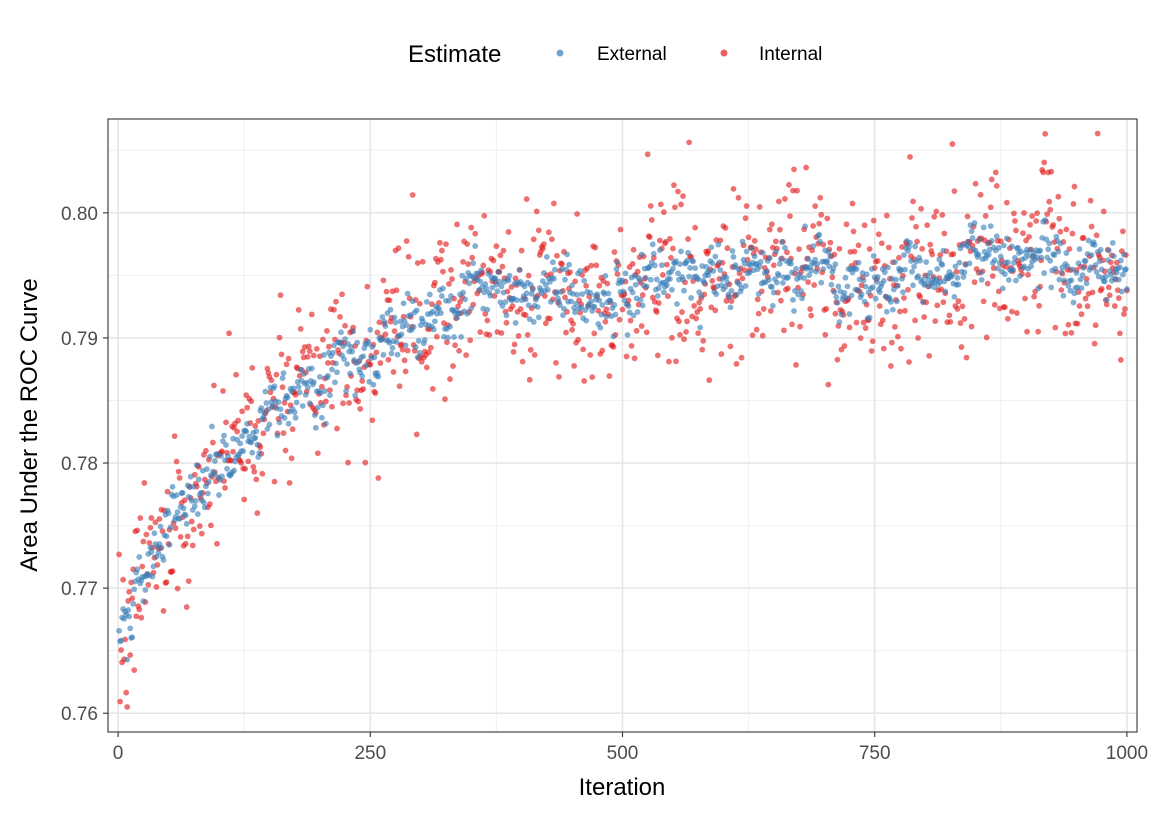  What do you see at coordinates (622, 787) in the screenshot?
I see `x-axis-title: Iteration` at bounding box center [622, 787].